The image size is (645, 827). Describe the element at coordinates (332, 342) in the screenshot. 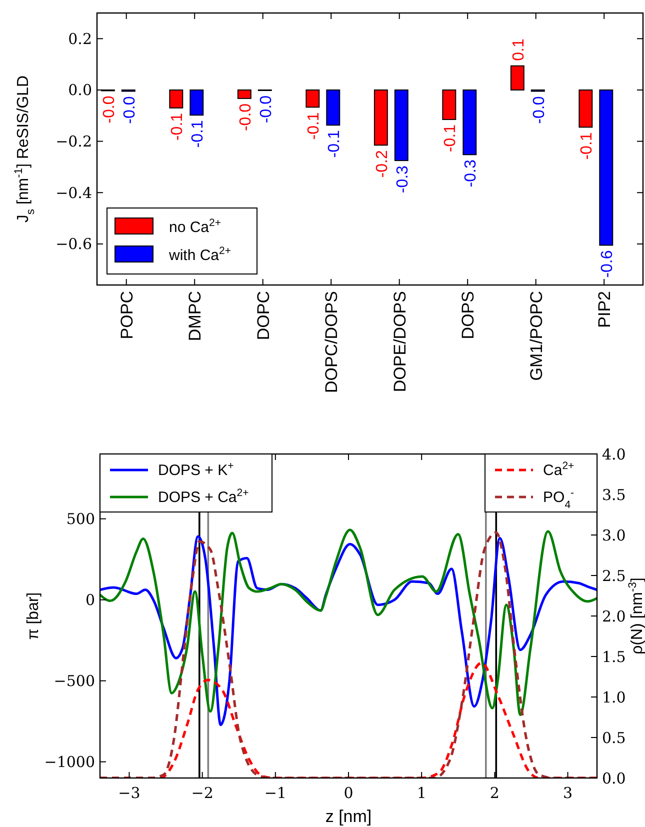

I see `x-tick-label: DOPC/DOPS` at that location.